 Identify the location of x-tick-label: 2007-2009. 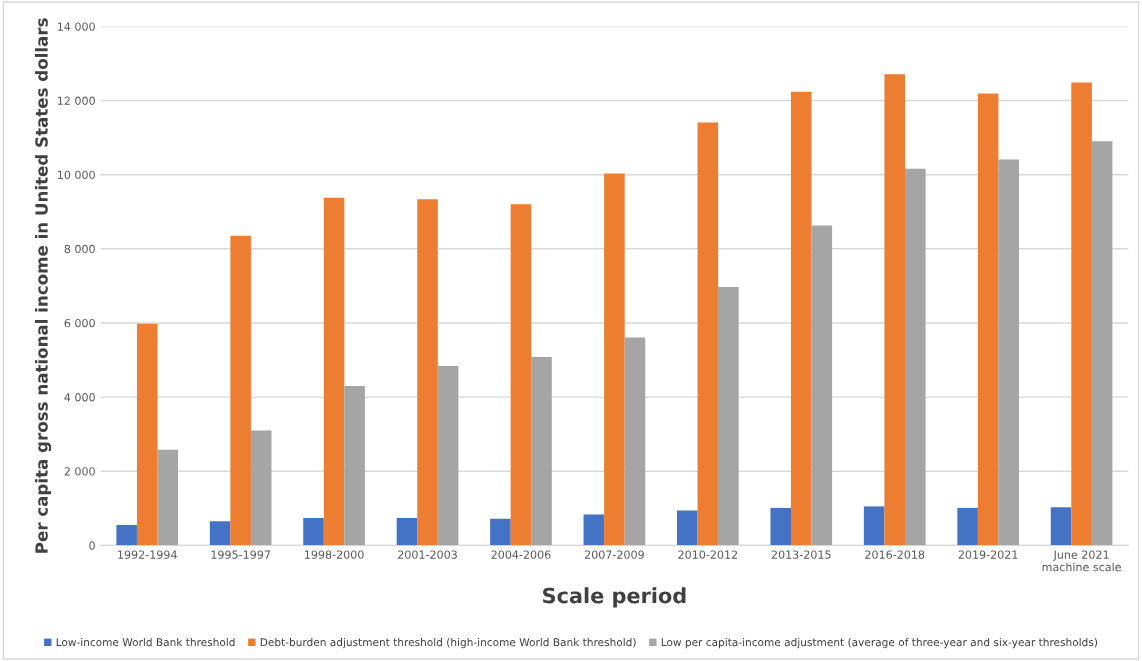
(614, 554).